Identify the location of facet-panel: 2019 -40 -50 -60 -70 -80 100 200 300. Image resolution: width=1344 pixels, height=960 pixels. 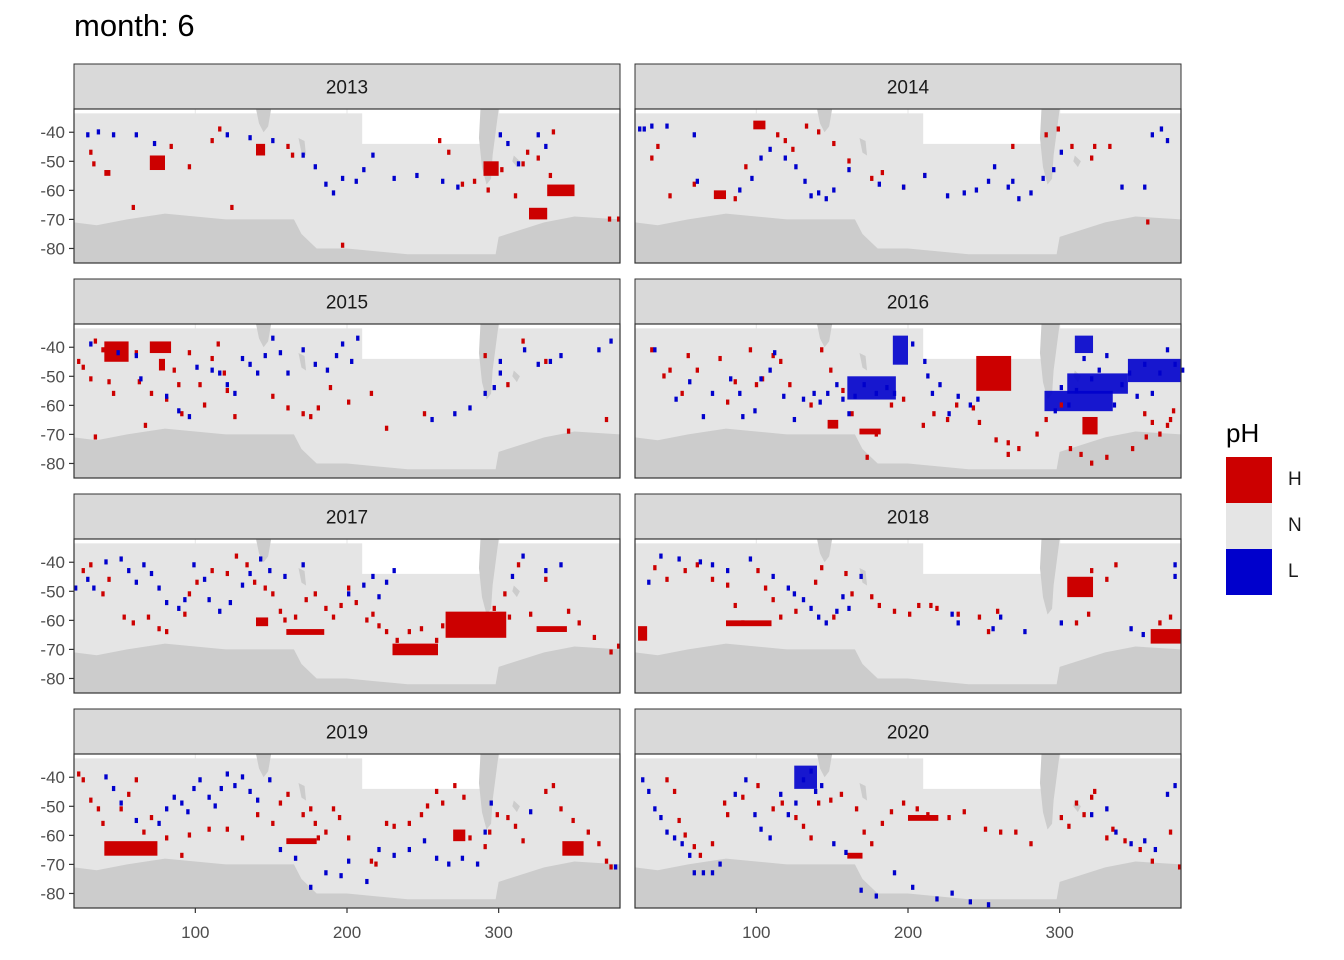
(330, 825).